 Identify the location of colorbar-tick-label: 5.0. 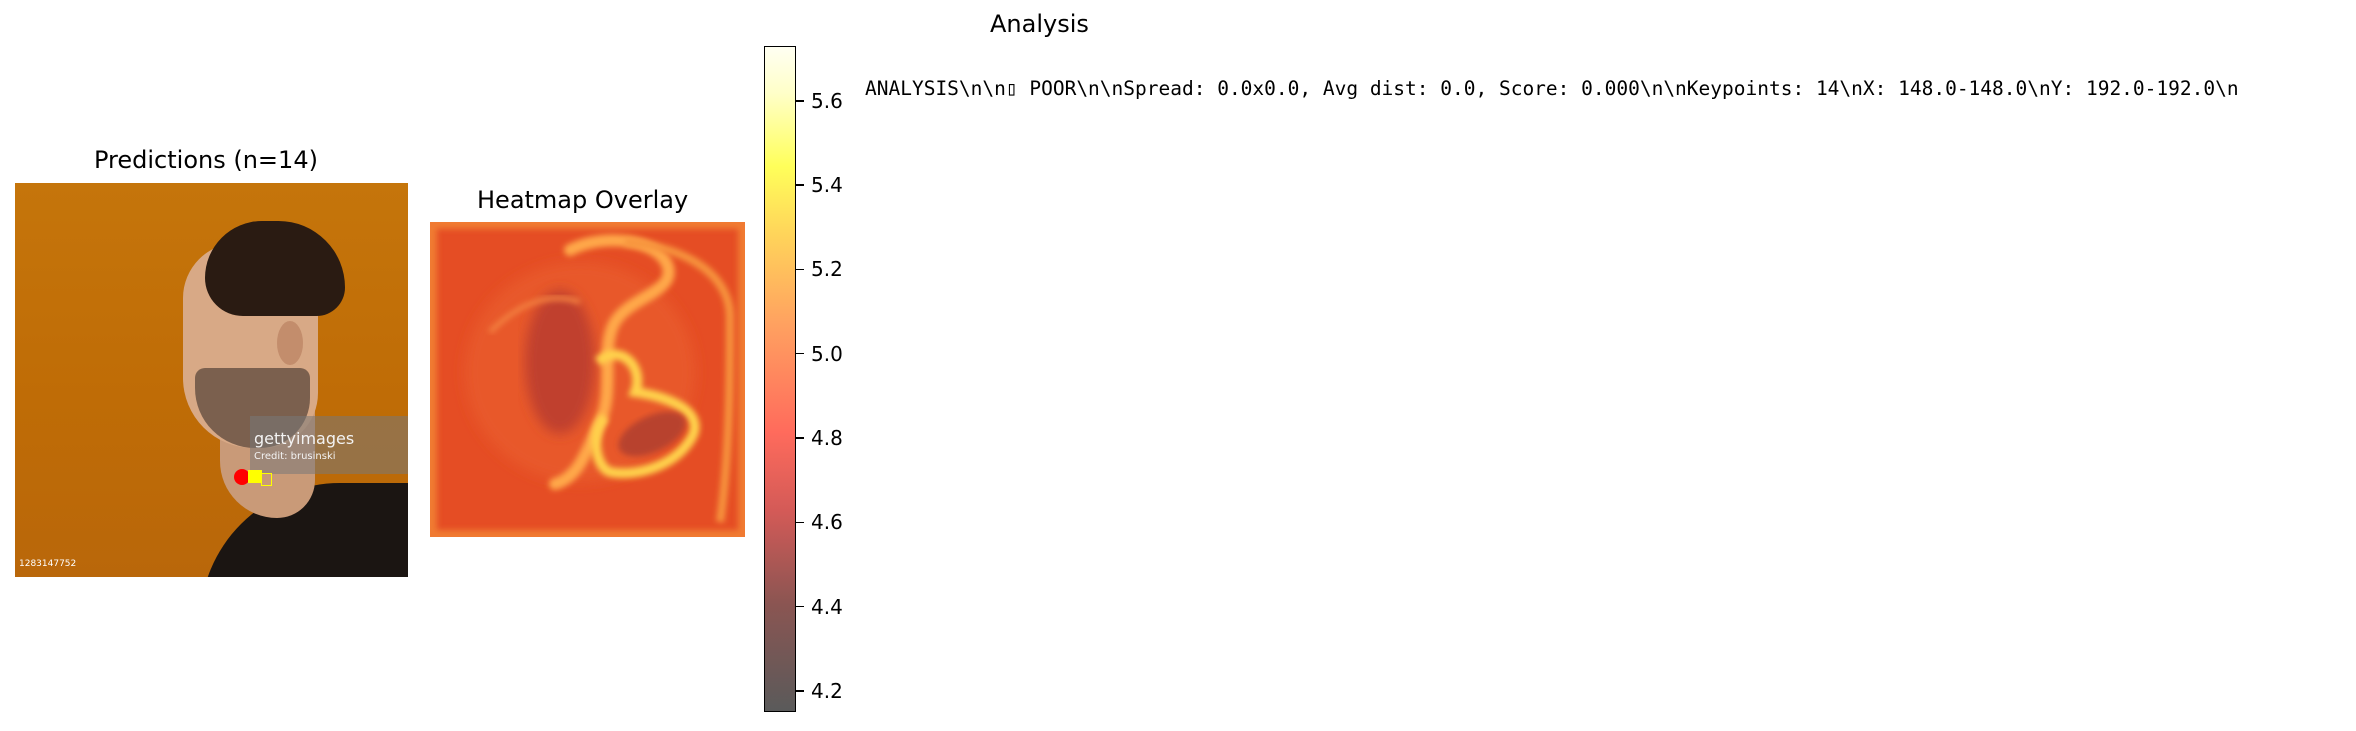
(827, 353).